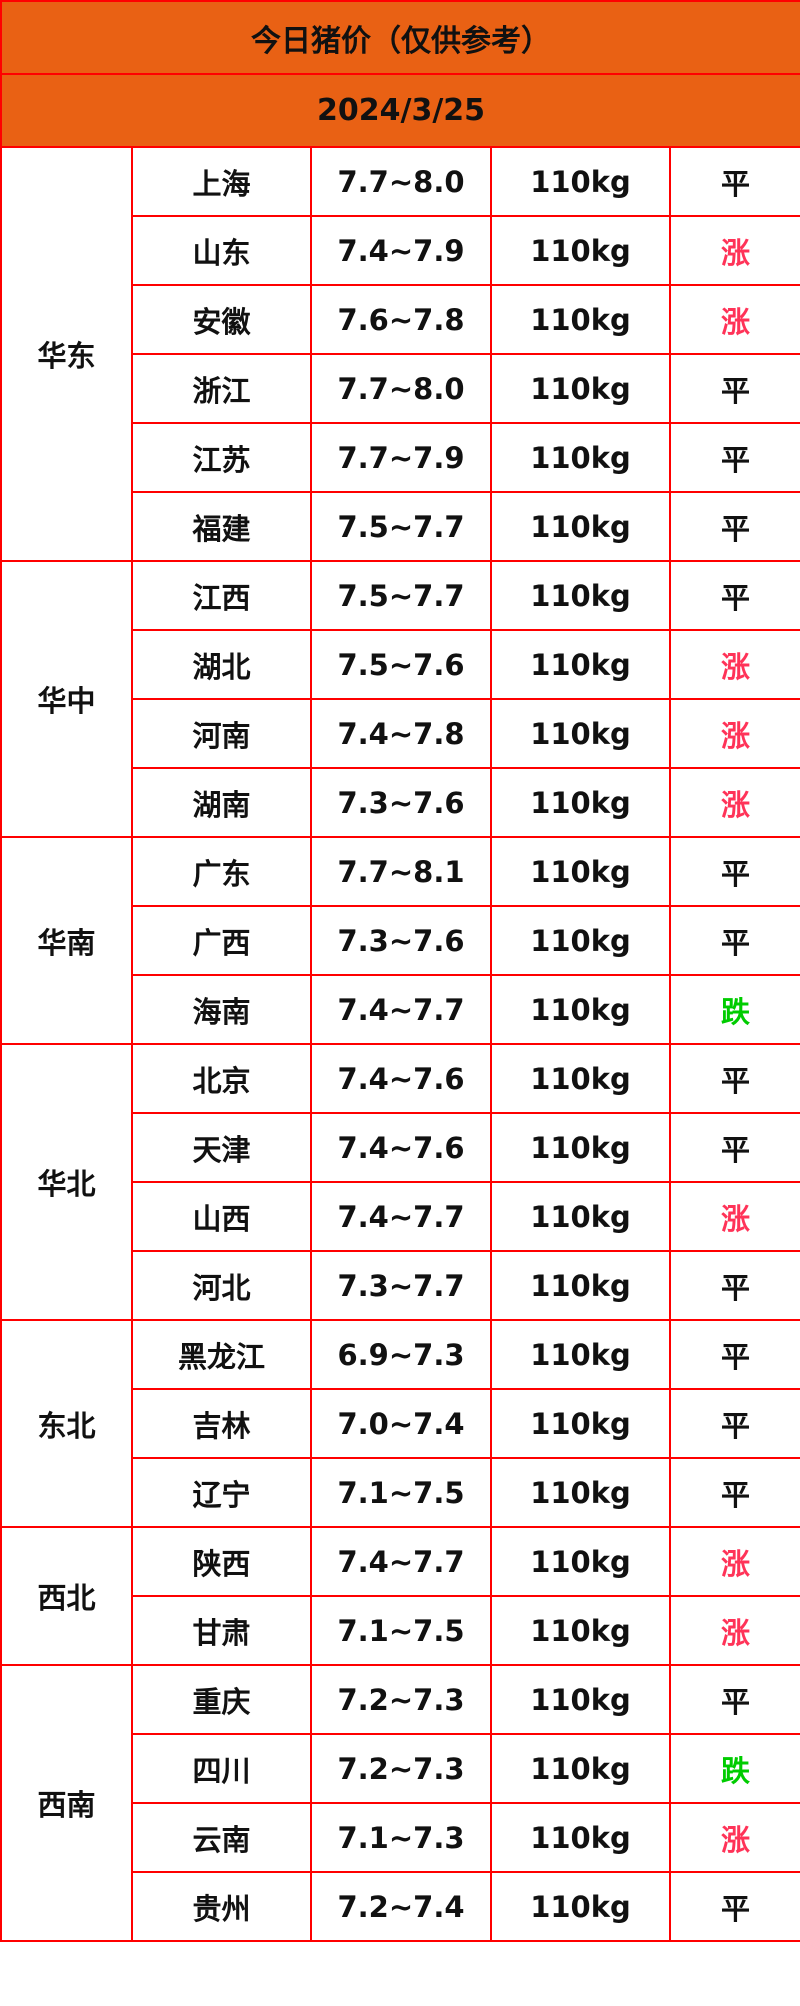 The height and width of the screenshot is (2006, 800). What do you see at coordinates (221, 1492) in the screenshot?
I see `province-cell: 辽宁` at bounding box center [221, 1492].